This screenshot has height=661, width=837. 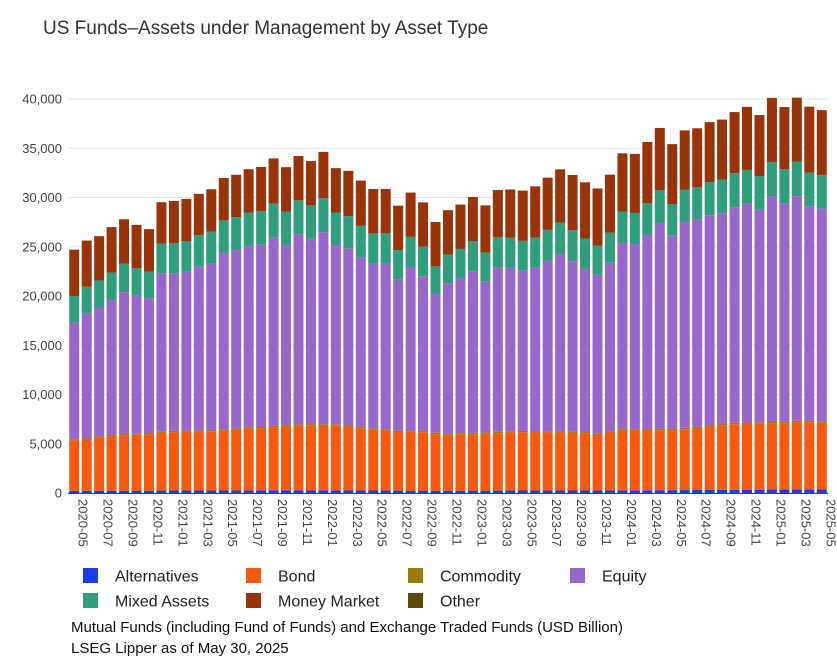 I want to click on x-tick-label: 2022-11, so click(x=457, y=522).